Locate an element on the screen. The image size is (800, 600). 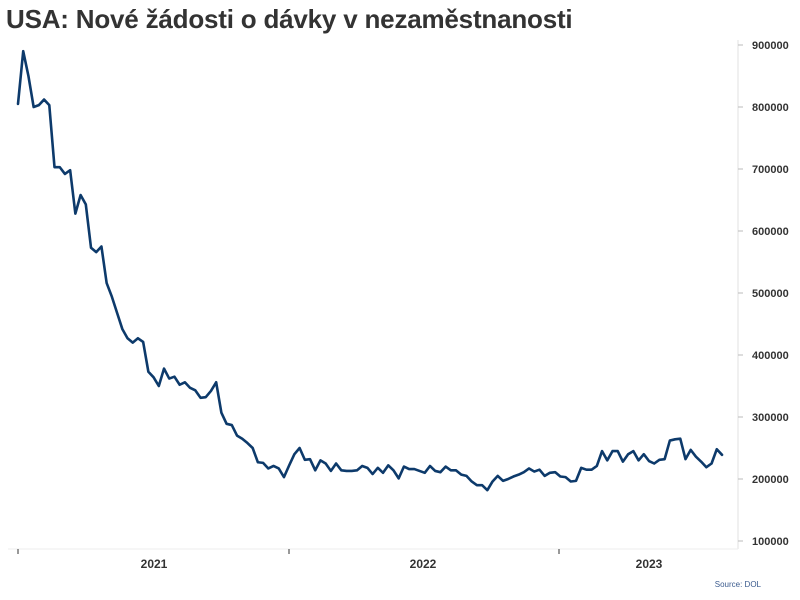
y-tick-label: 100000 is located at coordinates (770, 542).